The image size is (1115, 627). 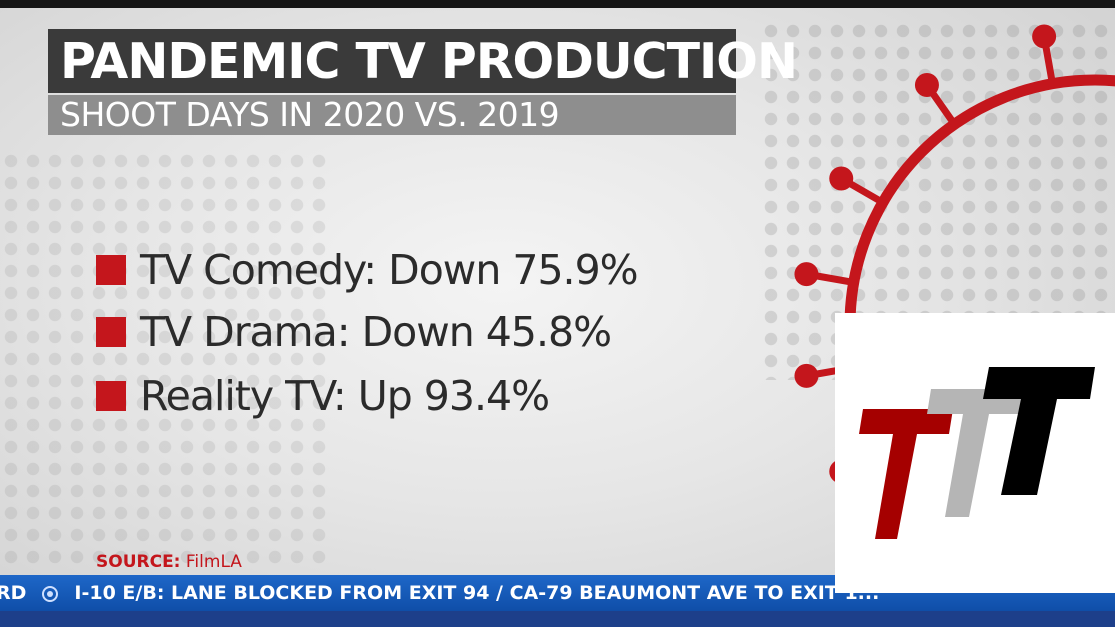 What do you see at coordinates (13, 593) in the screenshot?
I see `ticker-lead: RD` at bounding box center [13, 593].